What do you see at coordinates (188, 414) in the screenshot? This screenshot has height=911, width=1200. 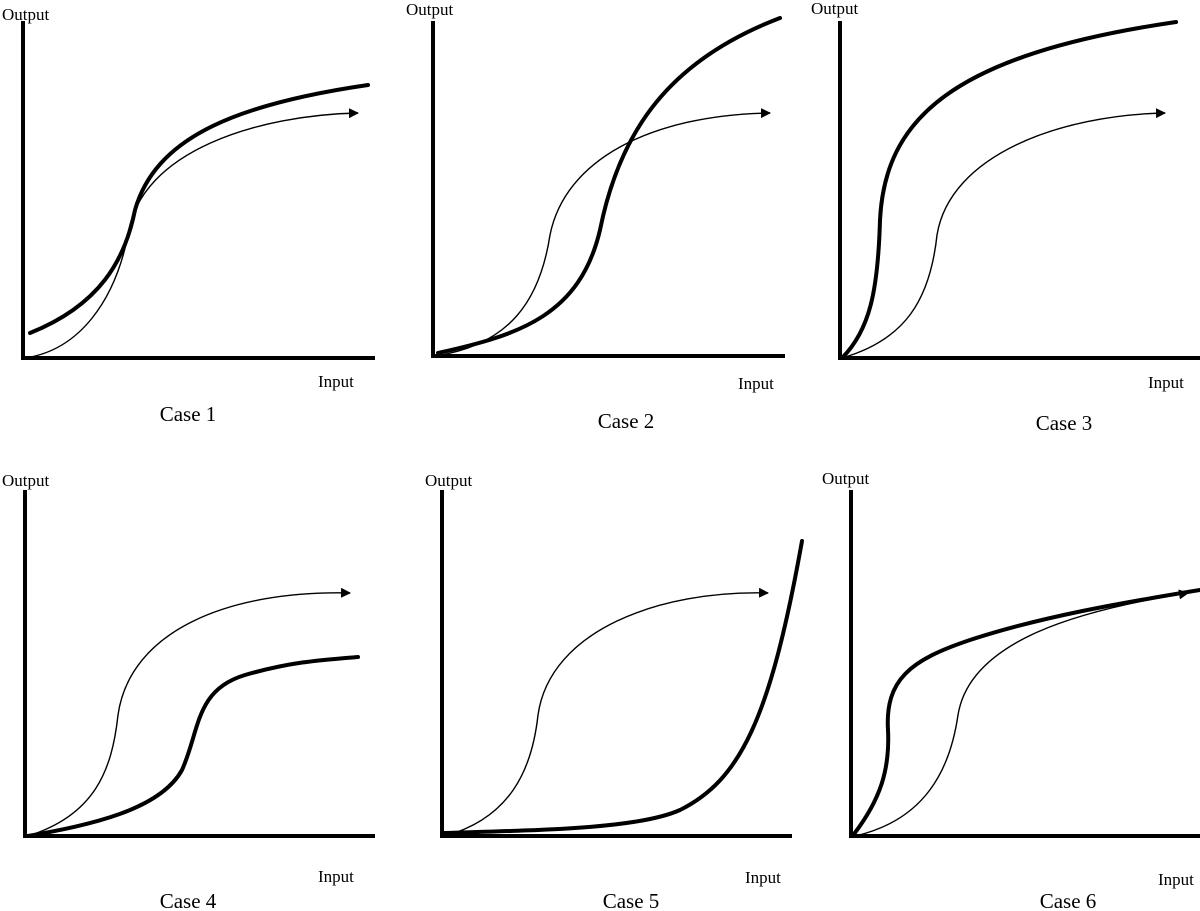 I see `case-caption: Case 1` at bounding box center [188, 414].